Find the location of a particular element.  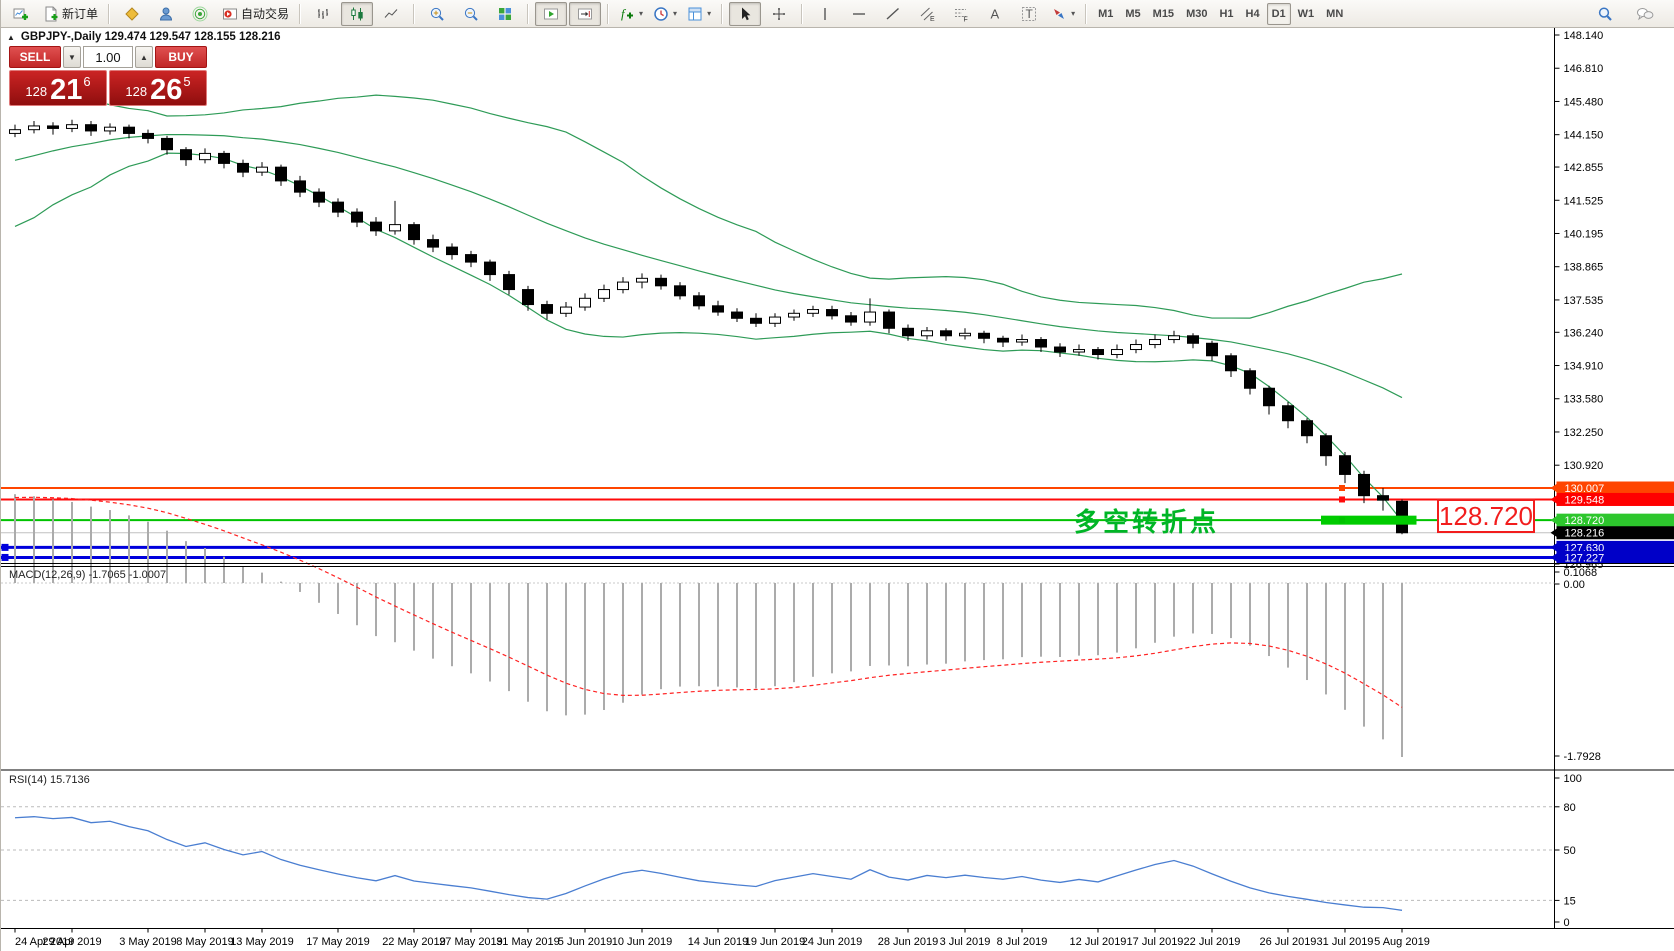

rsi-axis-label: 15 is located at coordinates (1570, 901).